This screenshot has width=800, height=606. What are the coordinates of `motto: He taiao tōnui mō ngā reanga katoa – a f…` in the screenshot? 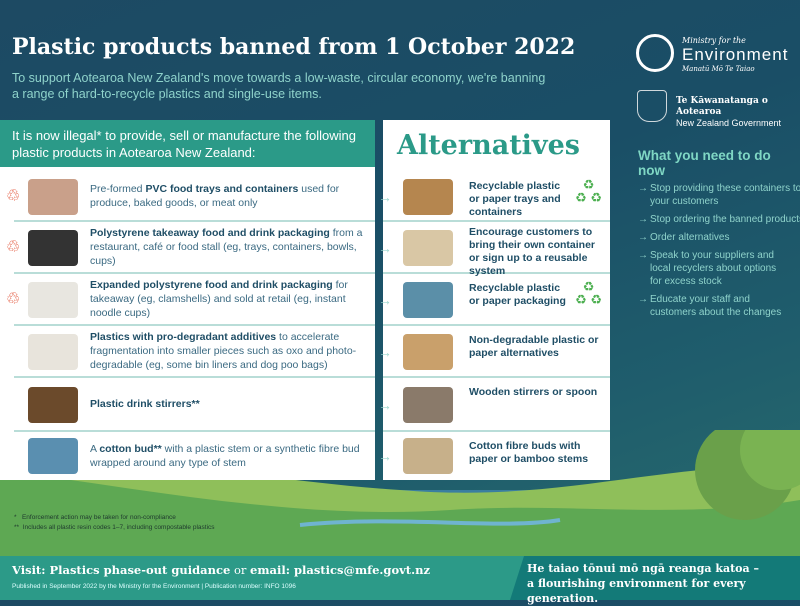 It's located at (663, 583).